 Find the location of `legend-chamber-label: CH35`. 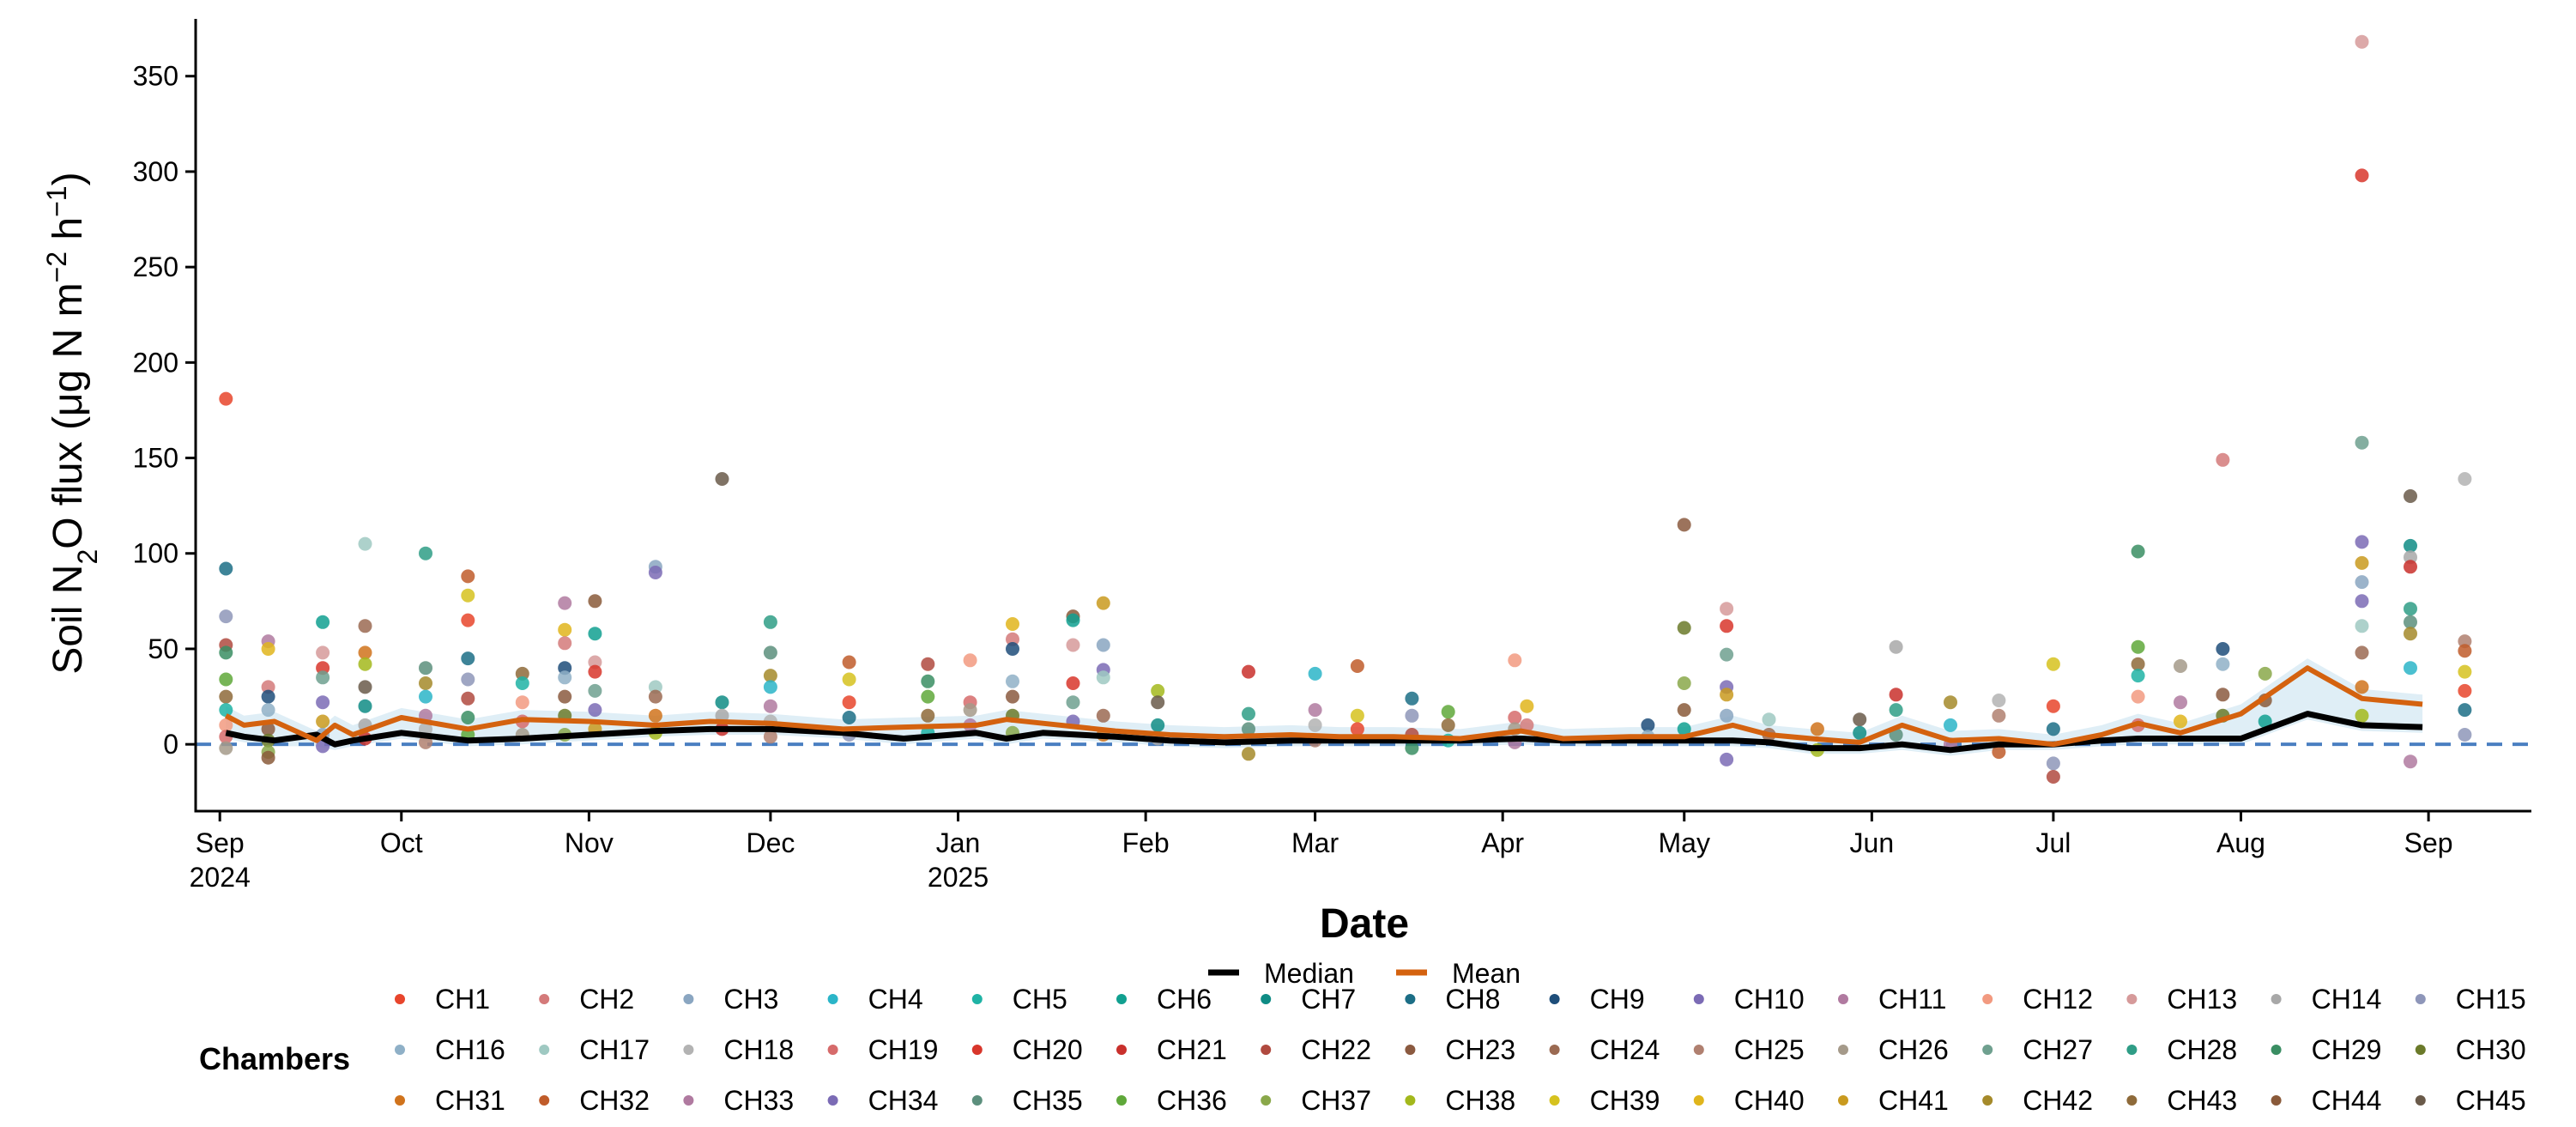

legend-chamber-label: CH35 is located at coordinates (1048, 1101).